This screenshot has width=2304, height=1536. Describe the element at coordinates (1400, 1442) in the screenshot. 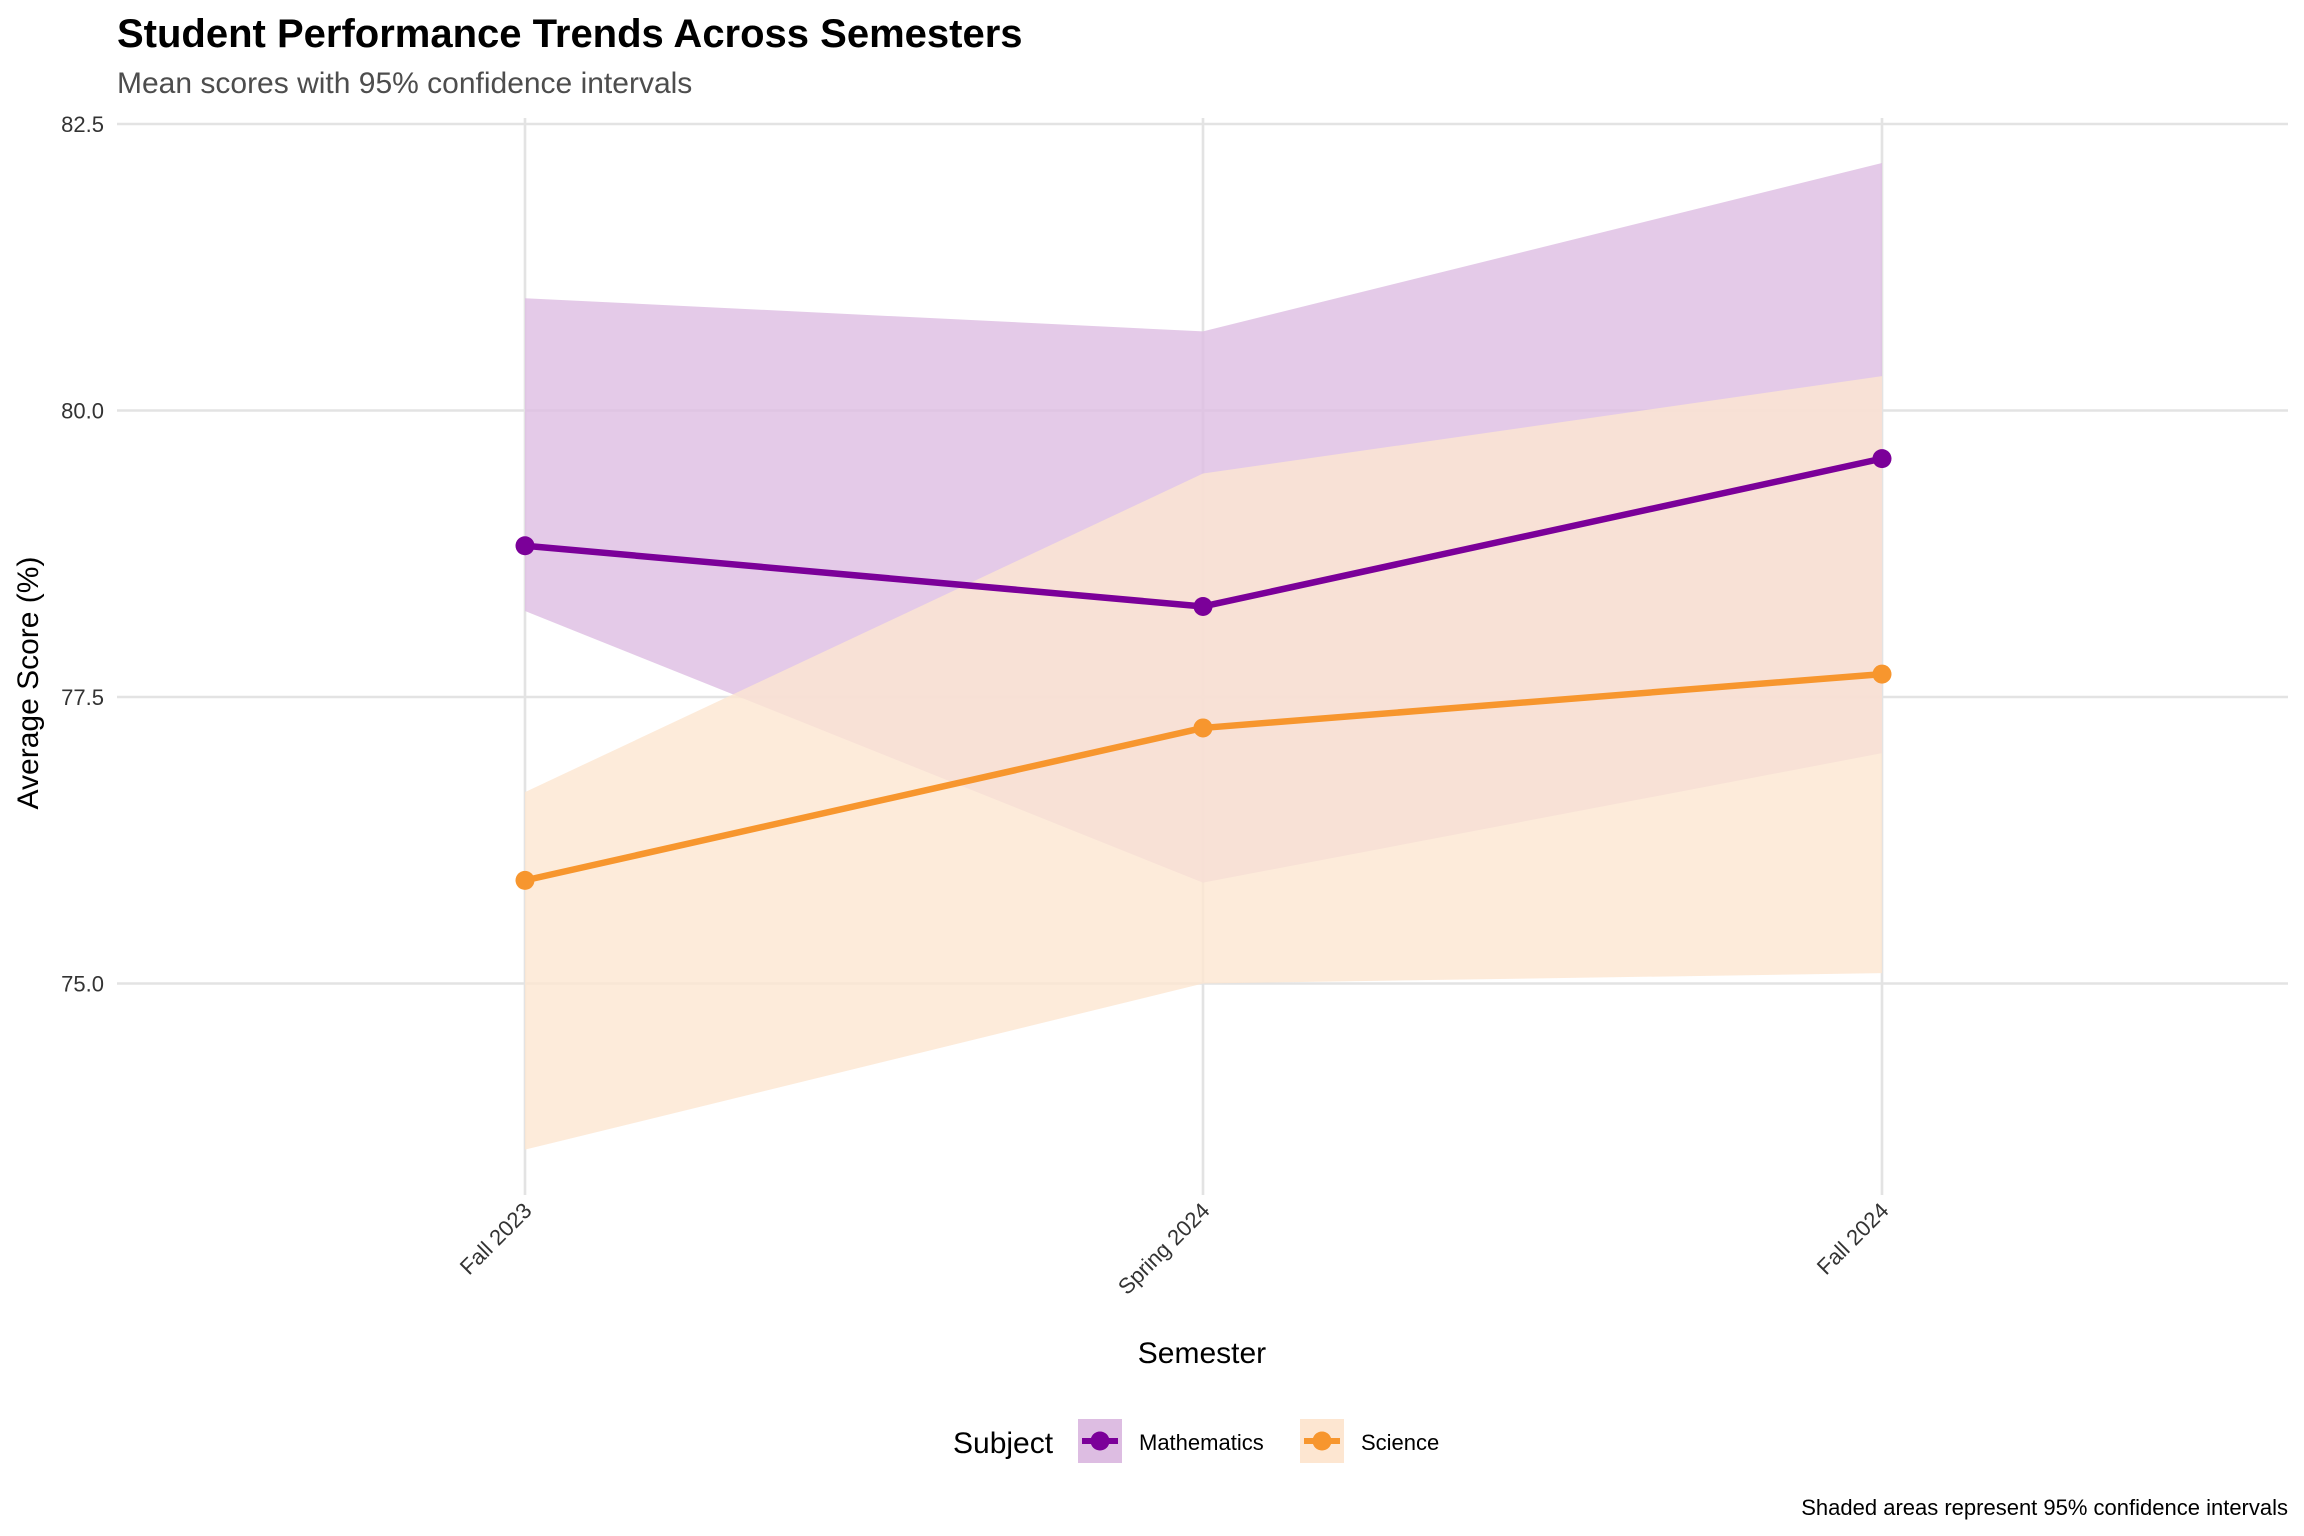

I see `legend-label: Science` at that location.